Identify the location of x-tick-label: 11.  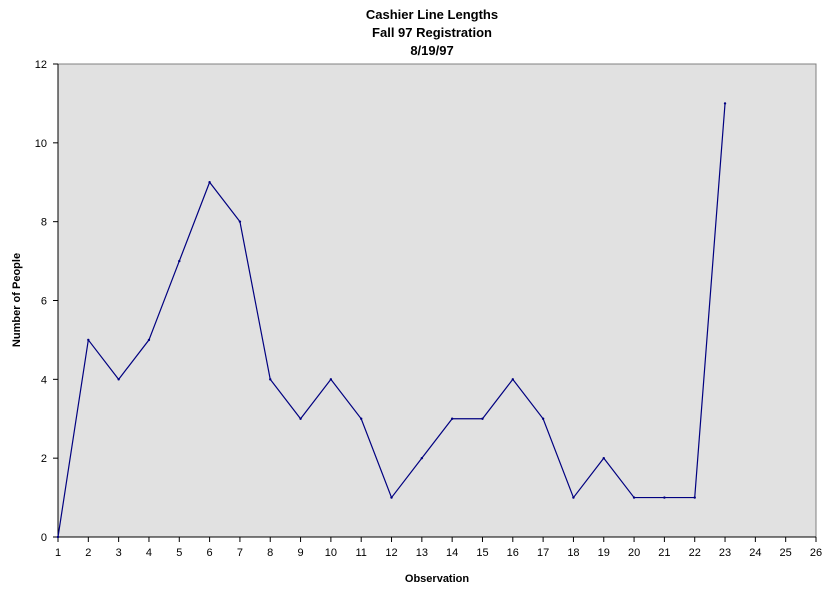
(360, 553).